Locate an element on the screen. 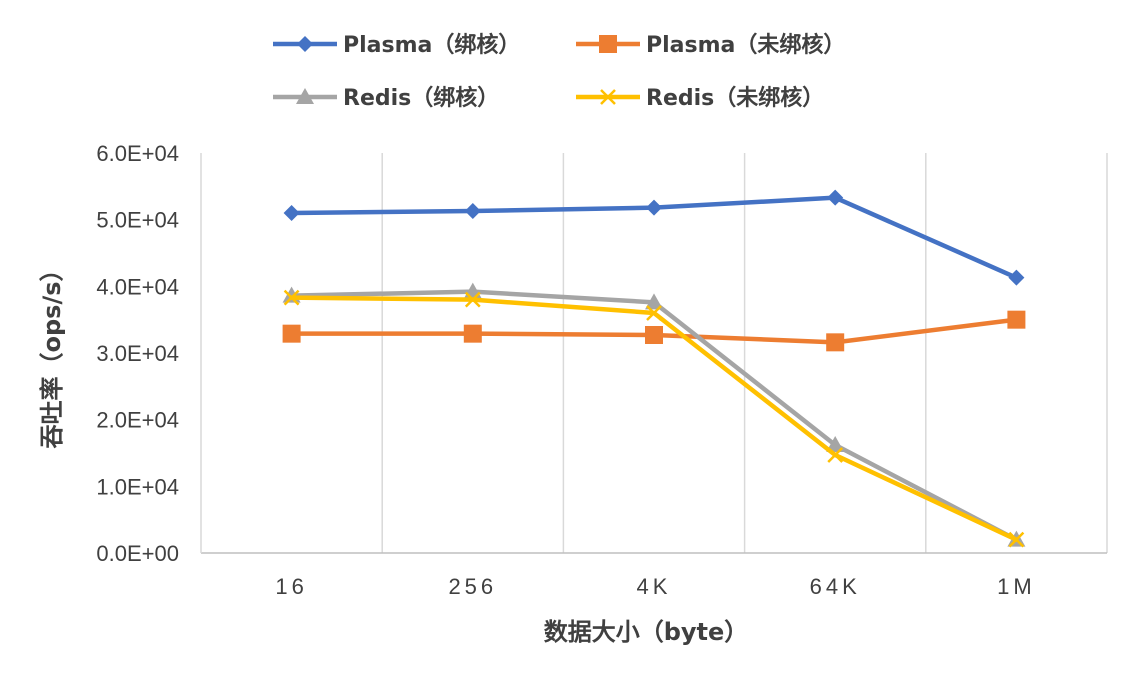  y-tick-label: 1.0E+04 is located at coordinates (137, 486).